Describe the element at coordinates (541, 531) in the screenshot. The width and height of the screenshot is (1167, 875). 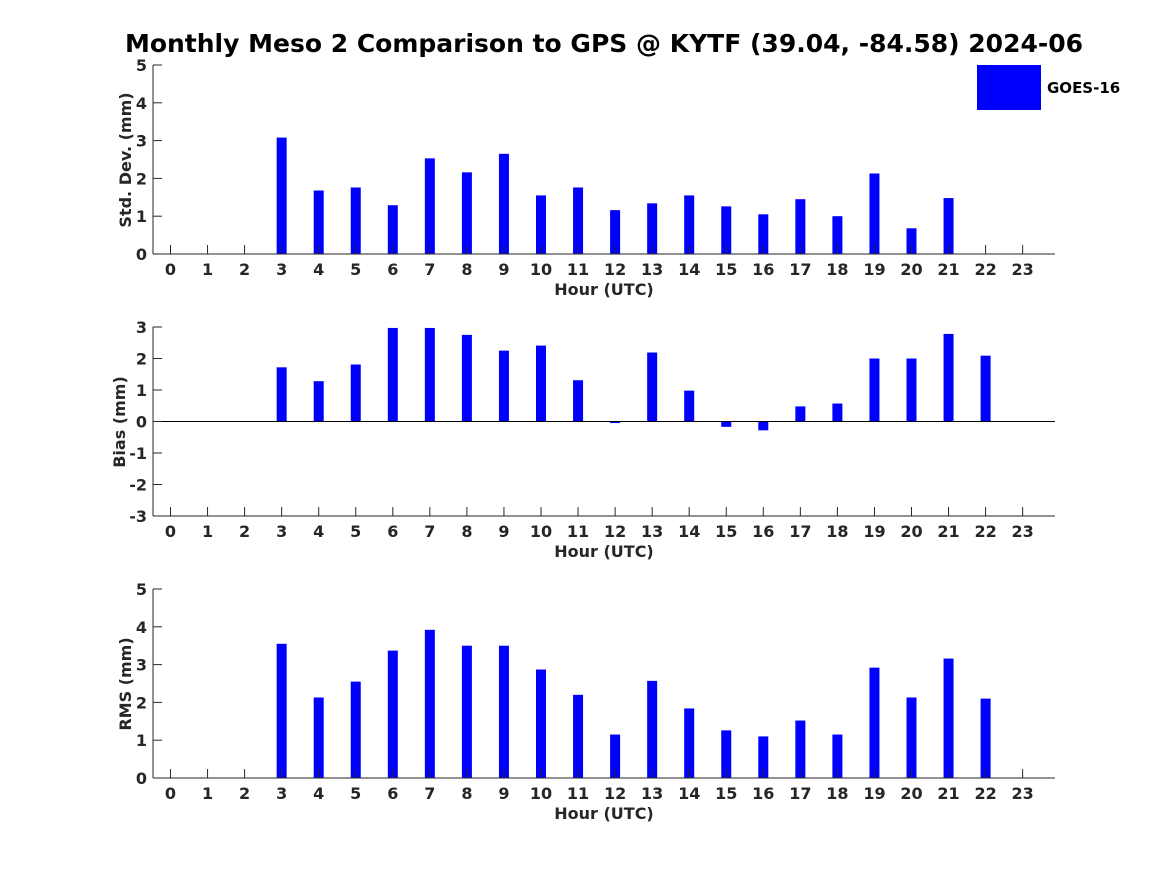
I see `bias-xtick-label: 10` at that location.